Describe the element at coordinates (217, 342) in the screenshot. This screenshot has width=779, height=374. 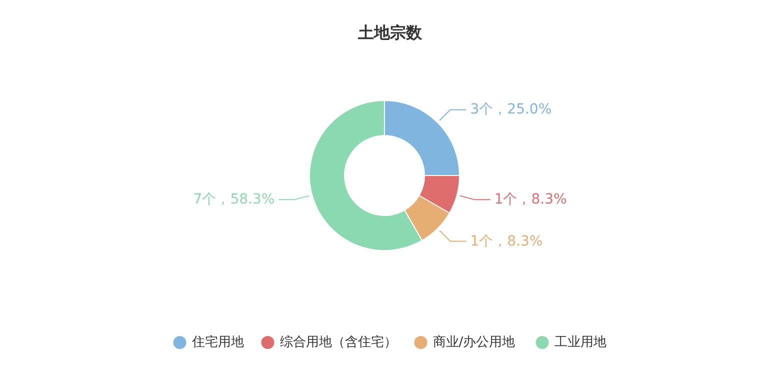
I see `legend-label: 住宅用地` at that location.